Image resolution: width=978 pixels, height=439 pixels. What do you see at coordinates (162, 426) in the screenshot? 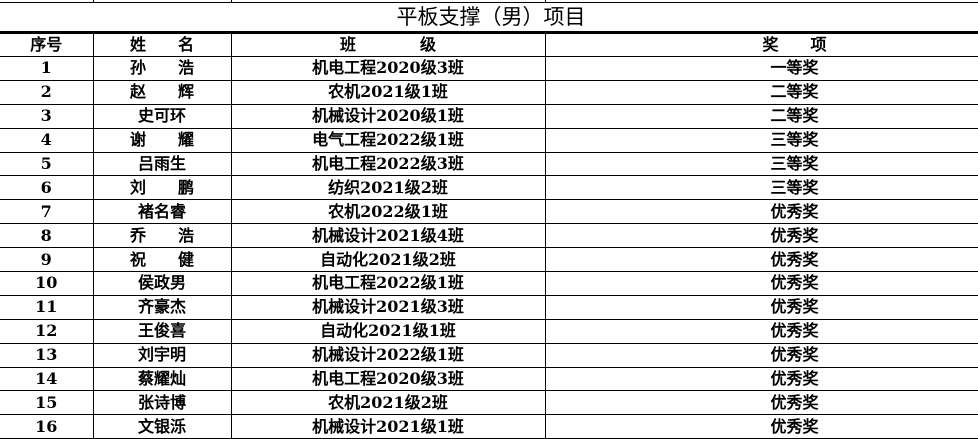
I see `cell-name: 文银泺` at bounding box center [162, 426].